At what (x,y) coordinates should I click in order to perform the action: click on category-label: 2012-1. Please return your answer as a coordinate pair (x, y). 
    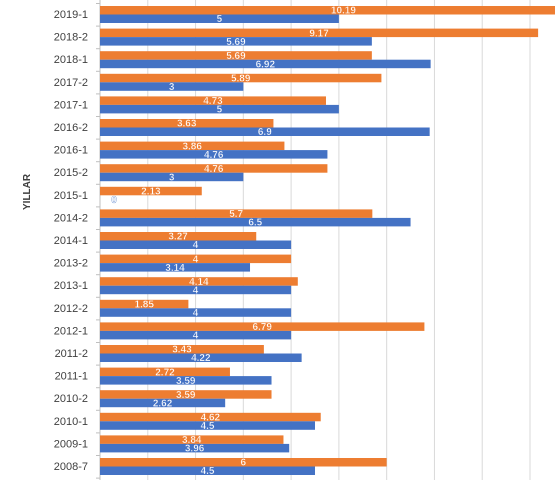
    Looking at the image, I should click on (71, 331).